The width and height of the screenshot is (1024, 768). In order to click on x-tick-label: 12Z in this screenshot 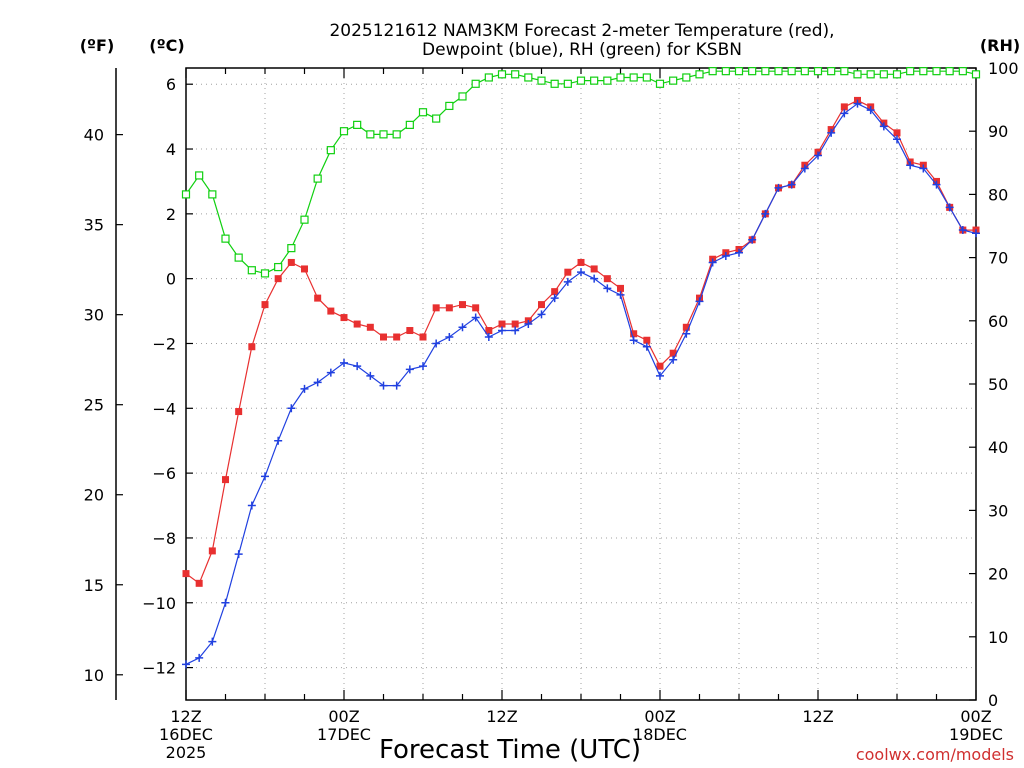, I will do `click(185, 716)`.